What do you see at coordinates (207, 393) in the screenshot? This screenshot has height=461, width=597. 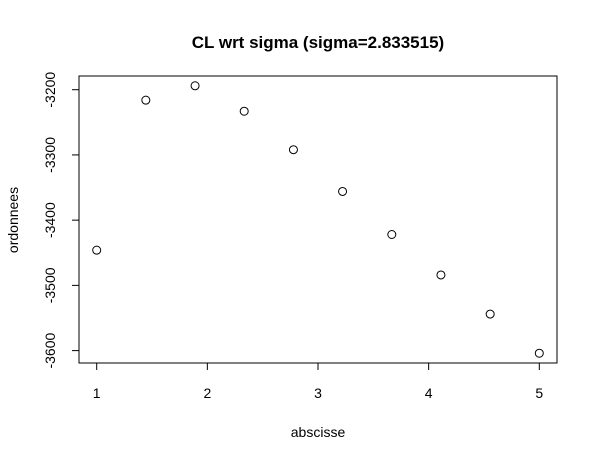 I see `x-tick-label: 2` at bounding box center [207, 393].